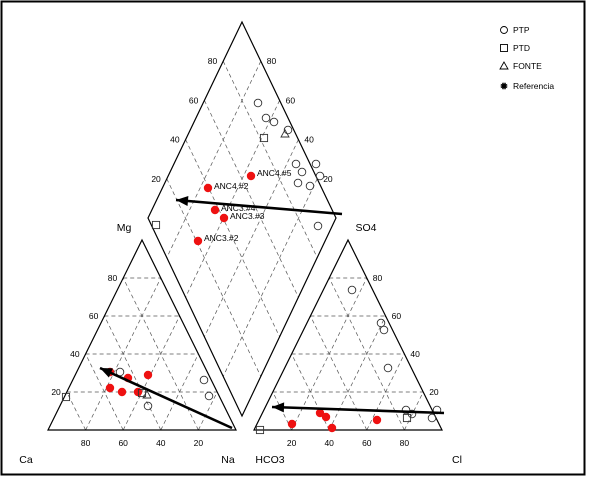  What do you see at coordinates (291, 100) in the screenshot?
I see `diamond-right-tick-label: 60` at bounding box center [291, 100].